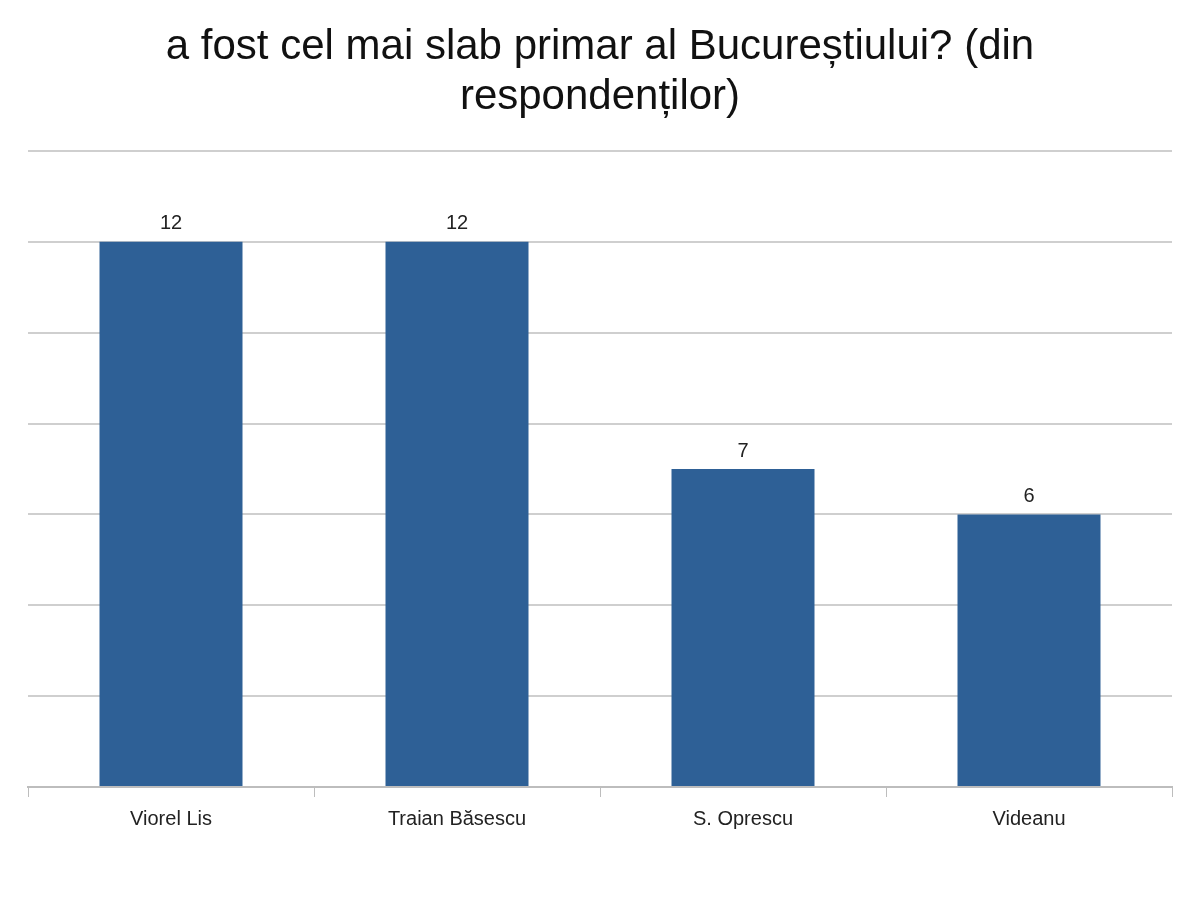 The width and height of the screenshot is (1200, 900). What do you see at coordinates (171, 817) in the screenshot?
I see `x-tick-label: Viorel Lis` at bounding box center [171, 817].